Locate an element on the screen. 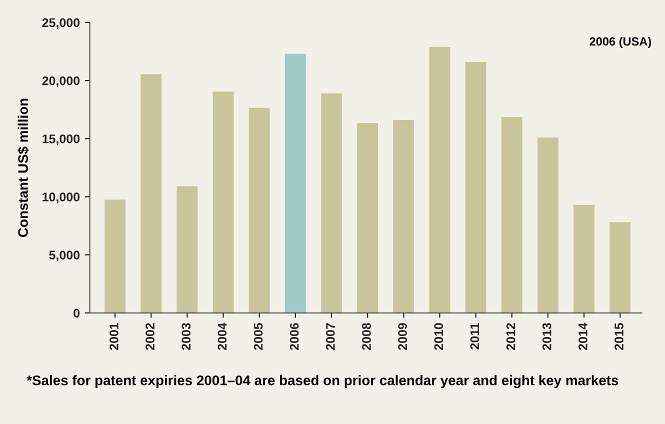 This screenshot has height=424, width=665. x-tick-label: 2002 is located at coordinates (150, 336).